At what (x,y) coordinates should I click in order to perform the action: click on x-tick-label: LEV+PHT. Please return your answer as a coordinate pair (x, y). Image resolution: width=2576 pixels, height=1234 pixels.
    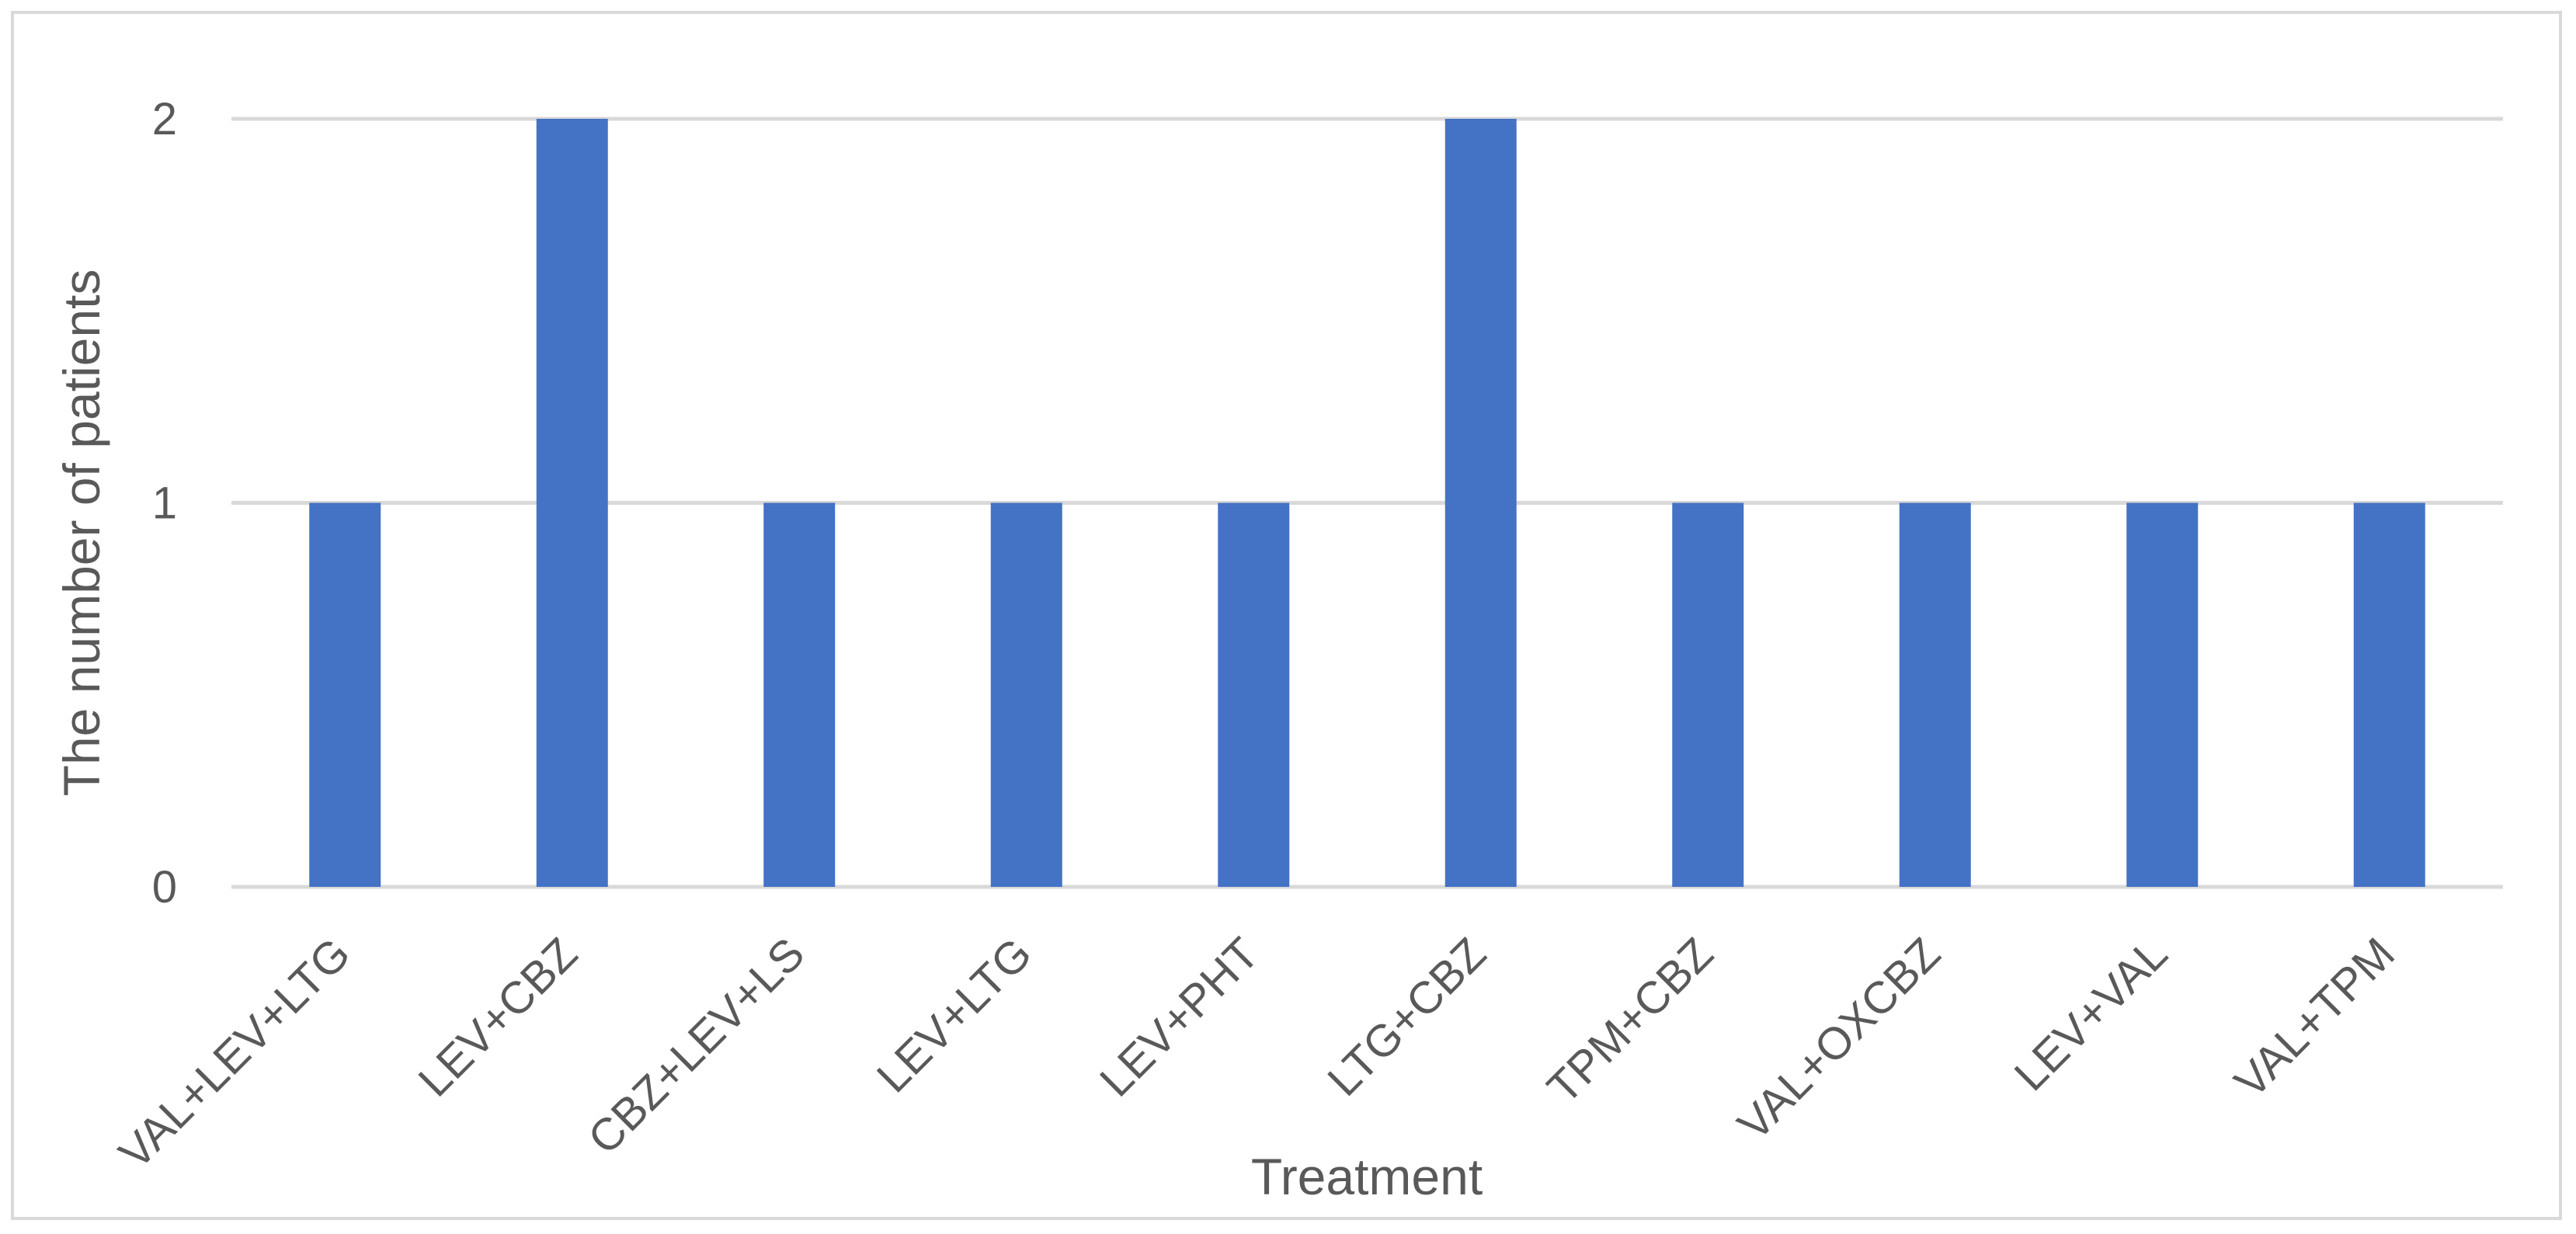
    Looking at the image, I should click on (1179, 1017).